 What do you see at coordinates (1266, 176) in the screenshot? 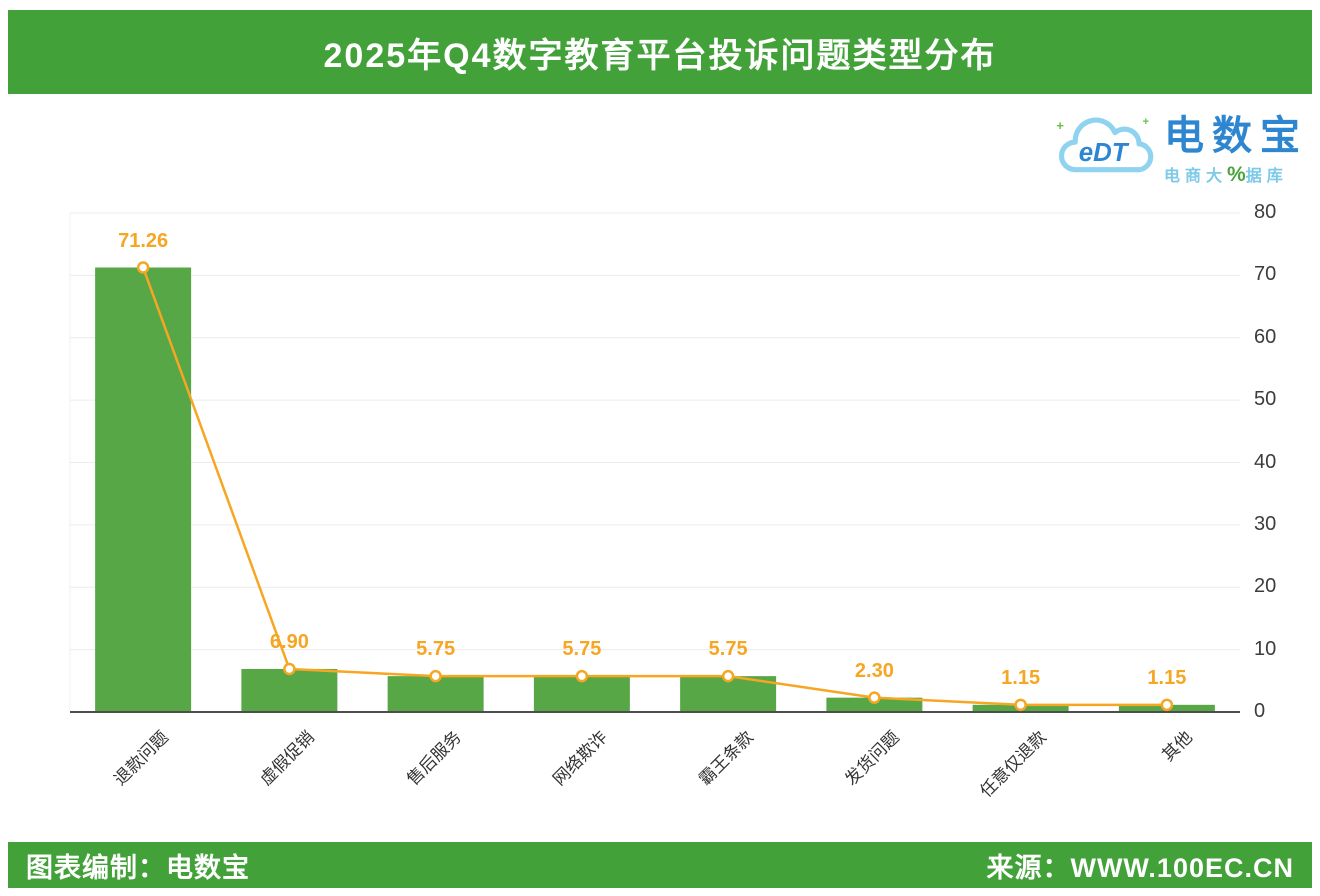
I see `tagline-right: 据库` at bounding box center [1266, 176].